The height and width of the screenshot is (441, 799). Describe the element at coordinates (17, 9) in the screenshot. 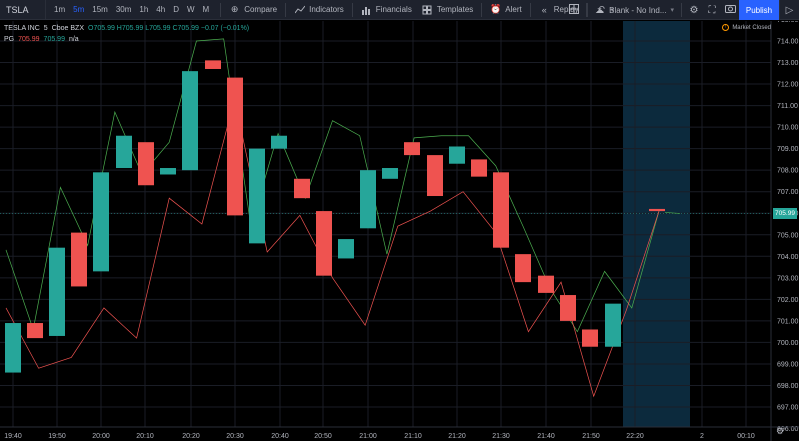

I see `symbol-label: TSLA` at that location.